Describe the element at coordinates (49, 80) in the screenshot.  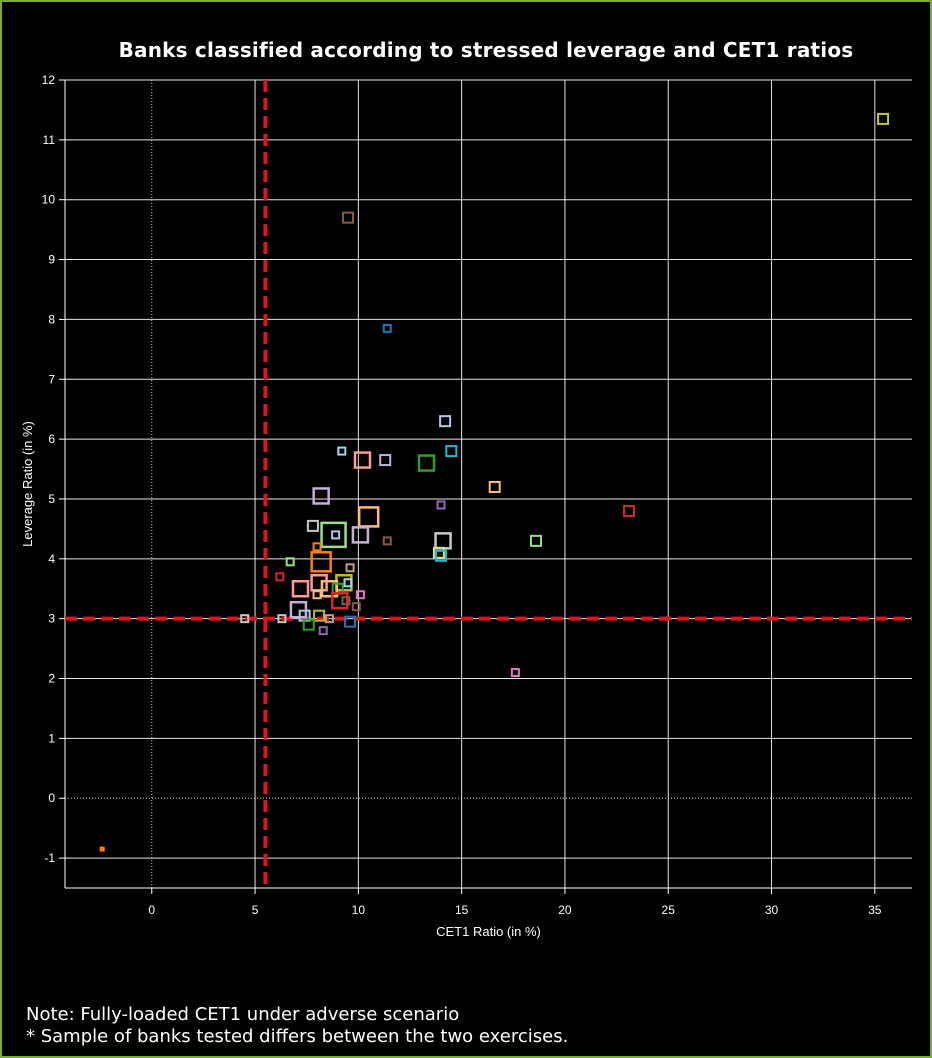
I see `y-tick-label: 12` at that location.